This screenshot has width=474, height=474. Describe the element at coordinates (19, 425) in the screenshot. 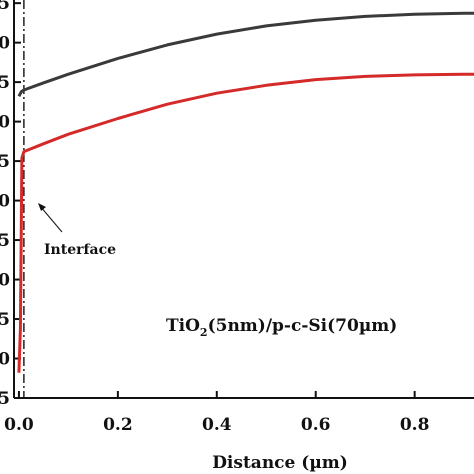

I see `x-tick-label: 0.0` at that location.